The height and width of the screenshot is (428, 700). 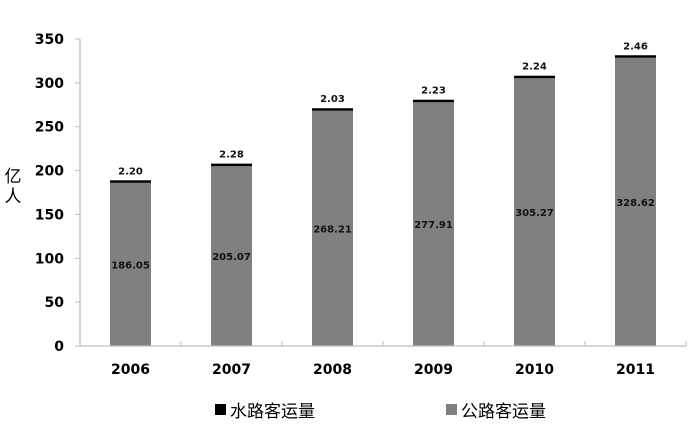 What do you see at coordinates (635, 370) in the screenshot?
I see `x-tick-label: 2011` at bounding box center [635, 370].